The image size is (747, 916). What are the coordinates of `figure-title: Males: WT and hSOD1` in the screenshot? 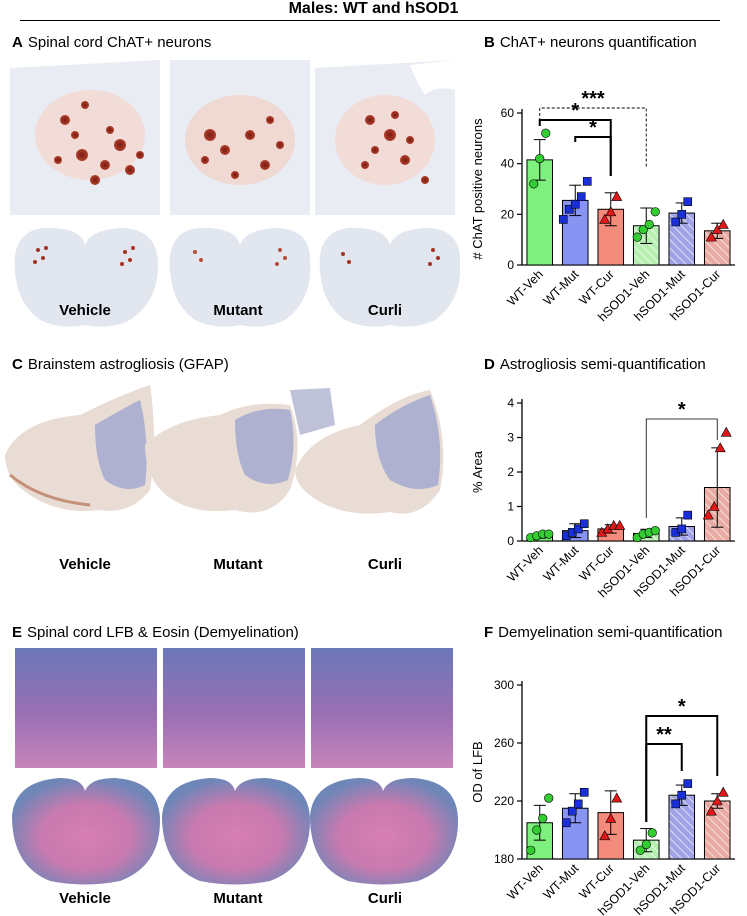 It's located at (373, 8).